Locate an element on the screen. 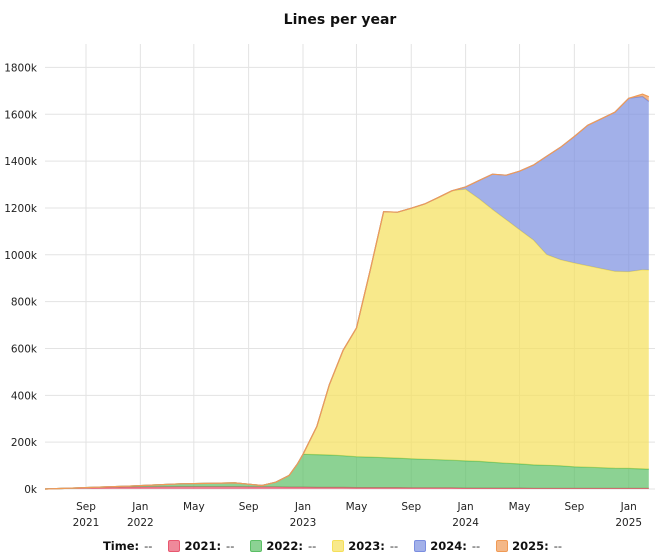 Image resolution: width=665 pixels, height=560 pixels. legend-item-2022: 2022: -- is located at coordinates (283, 546).